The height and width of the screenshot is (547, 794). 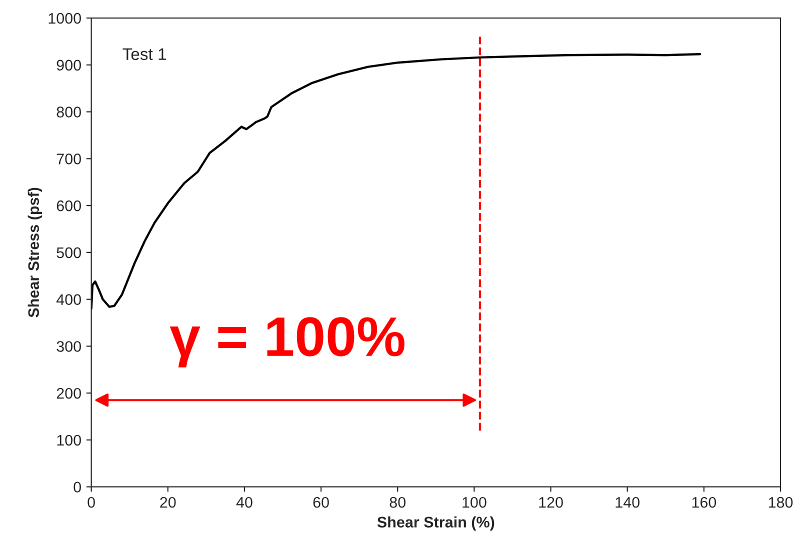 What do you see at coordinates (68, 159) in the screenshot?
I see `y-tick-label: 700` at bounding box center [68, 159].